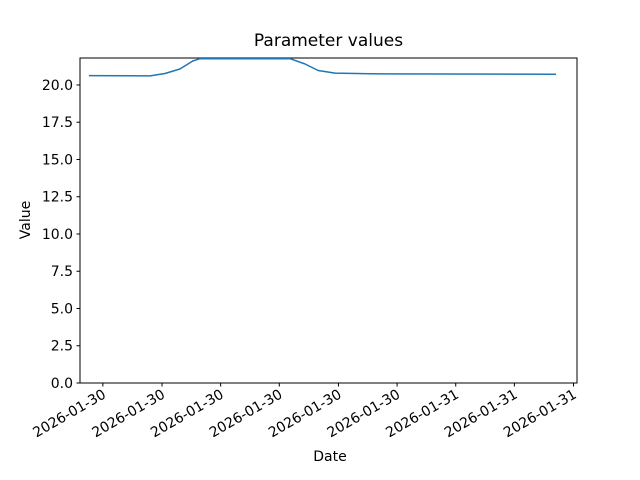  I want to click on y-tick-group: 0.0 2.5 5.0 7.5 10.0 12.5 15.0 17.5 20.0, so click(61, 235).